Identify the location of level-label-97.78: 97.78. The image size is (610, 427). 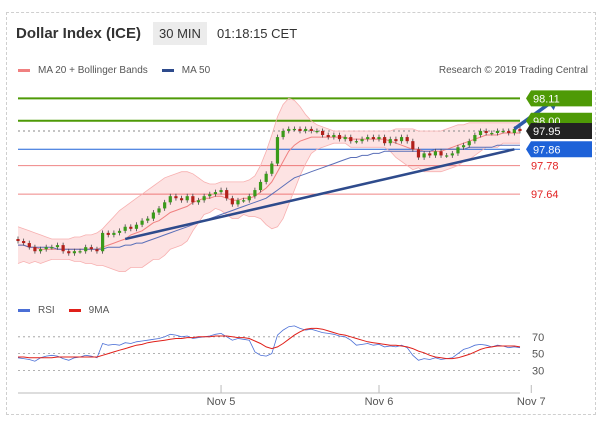
(545, 167).